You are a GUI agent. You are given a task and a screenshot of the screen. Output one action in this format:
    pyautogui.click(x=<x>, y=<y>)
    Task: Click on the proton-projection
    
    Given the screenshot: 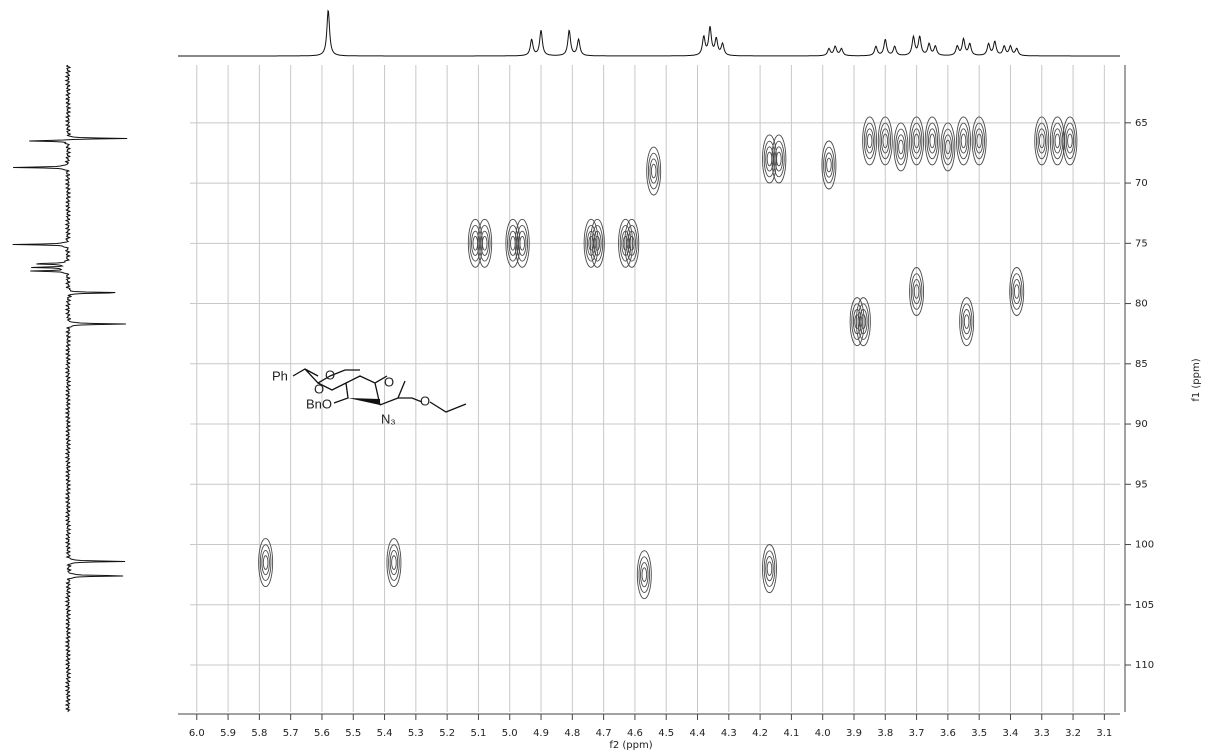 What is the action you would take?
    pyautogui.click(x=649, y=33)
    